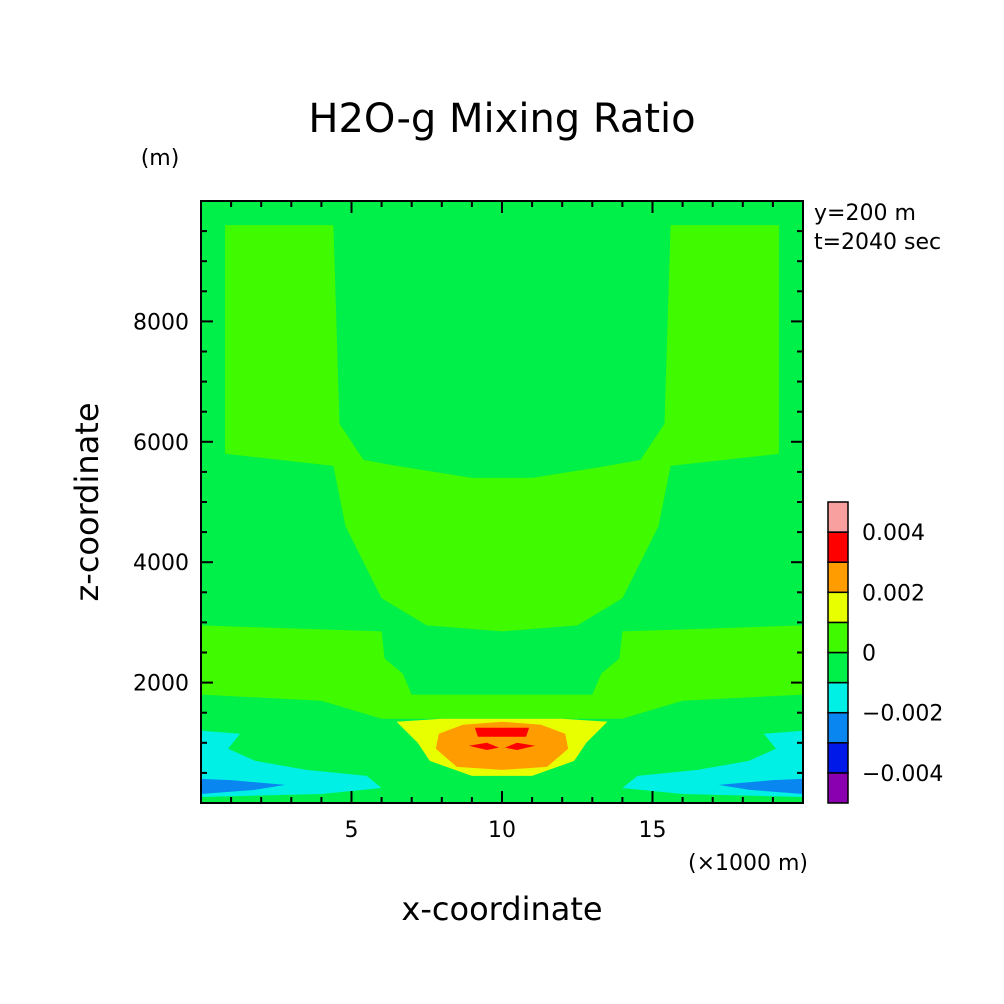 This screenshot has height=1004, width=1004. I want to click on y-axis-label: z-coordinate, so click(87, 501).